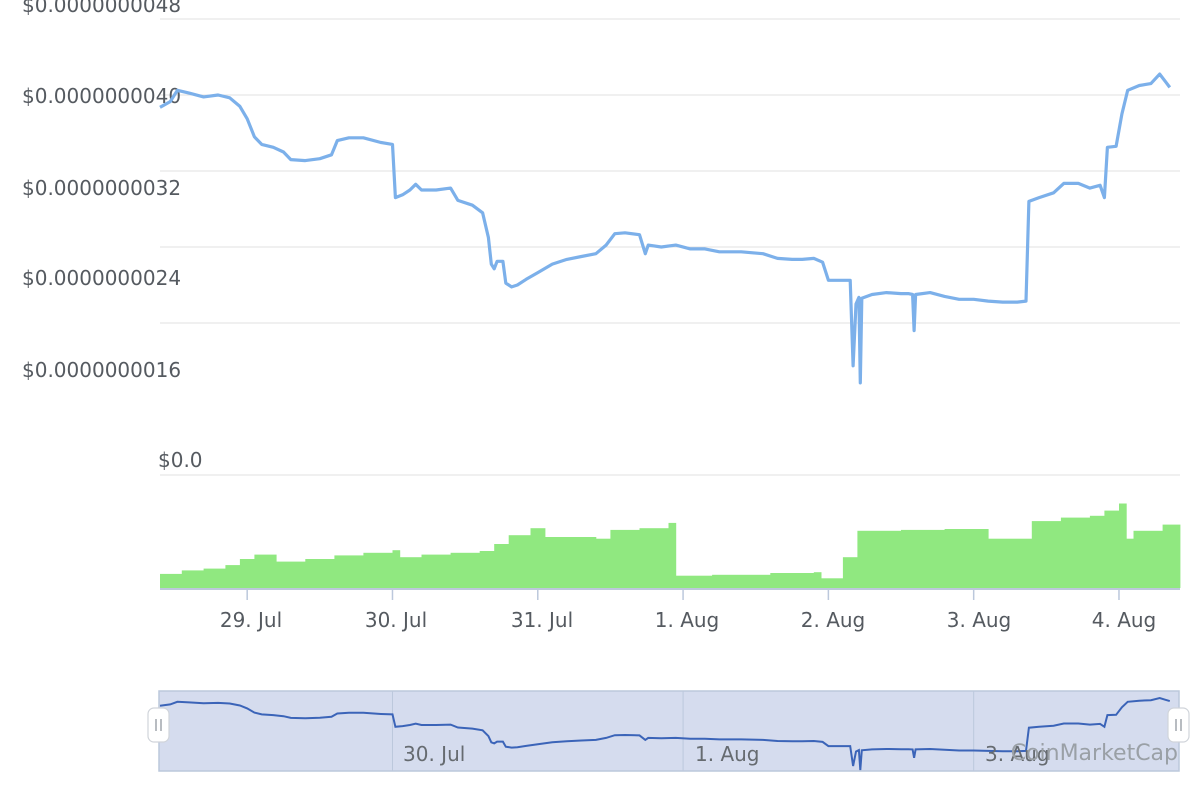 The height and width of the screenshot is (800, 1200). I want to click on x-tick-label: 3. Aug, so click(979, 620).